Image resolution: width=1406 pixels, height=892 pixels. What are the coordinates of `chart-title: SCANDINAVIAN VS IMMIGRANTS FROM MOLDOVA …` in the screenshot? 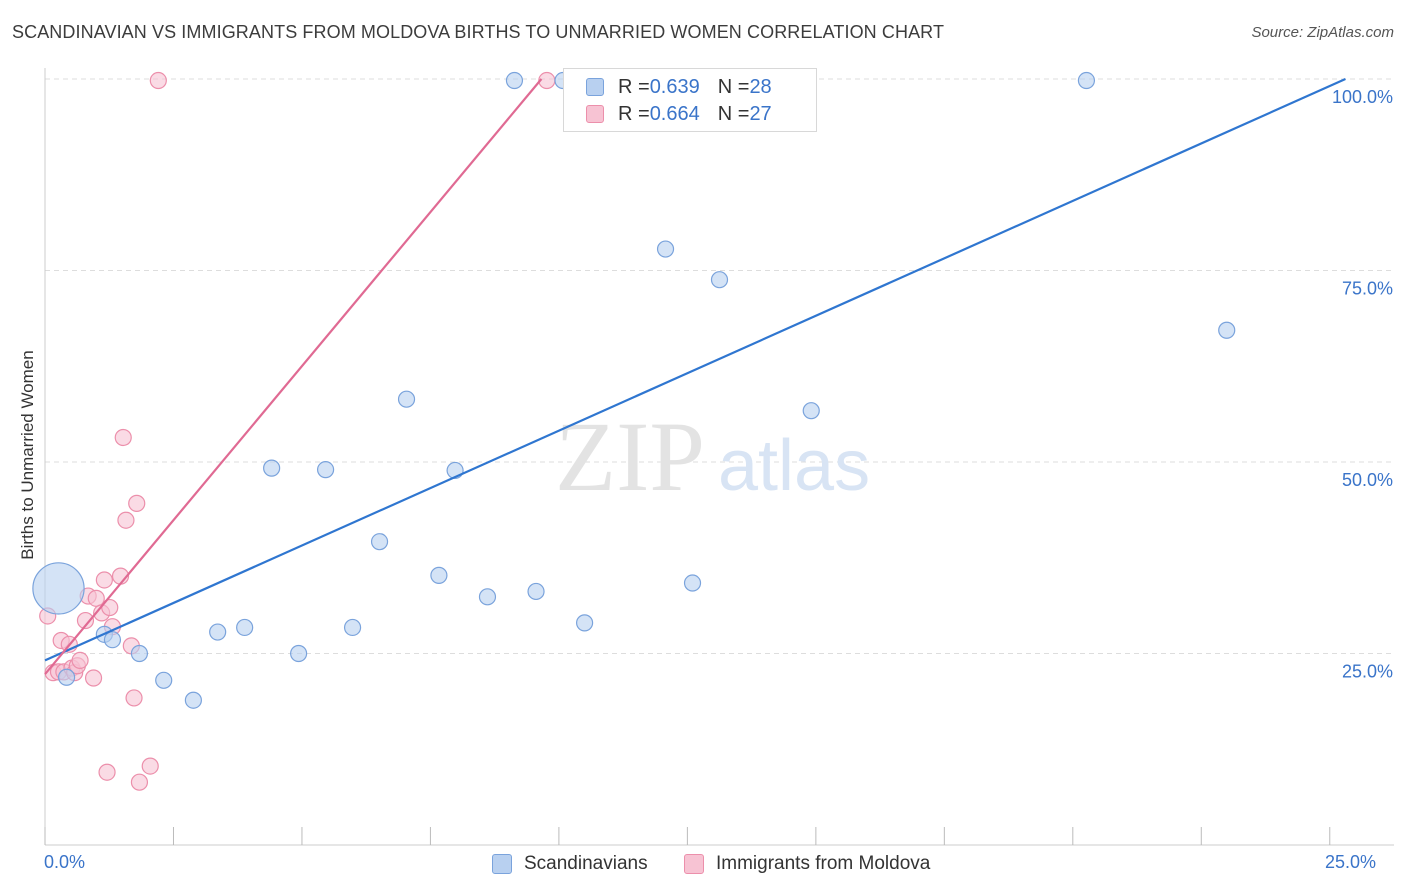 It's located at (478, 32).